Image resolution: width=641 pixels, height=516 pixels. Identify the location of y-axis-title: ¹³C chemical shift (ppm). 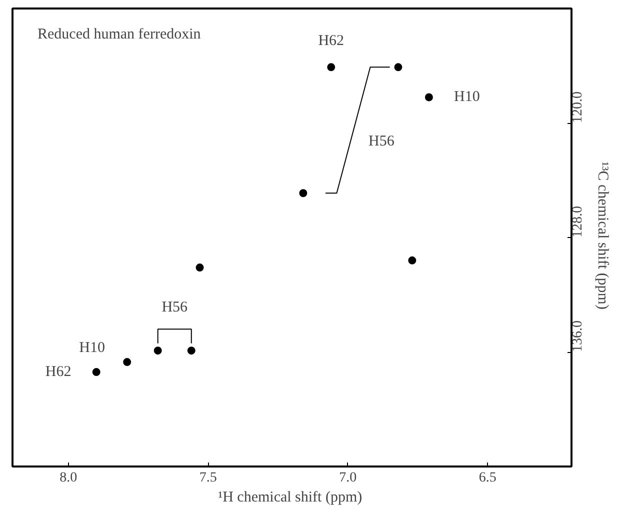
(602, 236).